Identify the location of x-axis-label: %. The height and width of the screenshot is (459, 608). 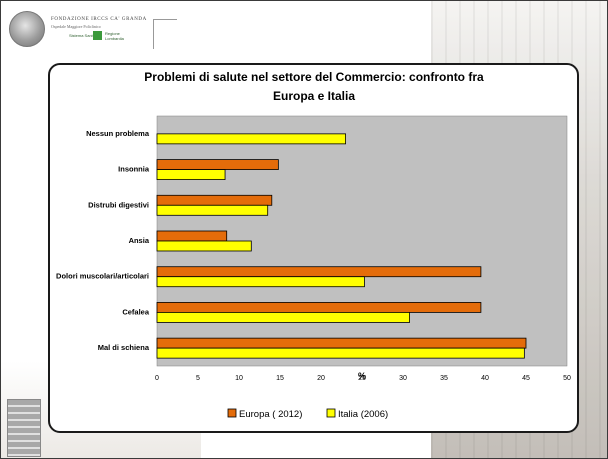
(362, 376).